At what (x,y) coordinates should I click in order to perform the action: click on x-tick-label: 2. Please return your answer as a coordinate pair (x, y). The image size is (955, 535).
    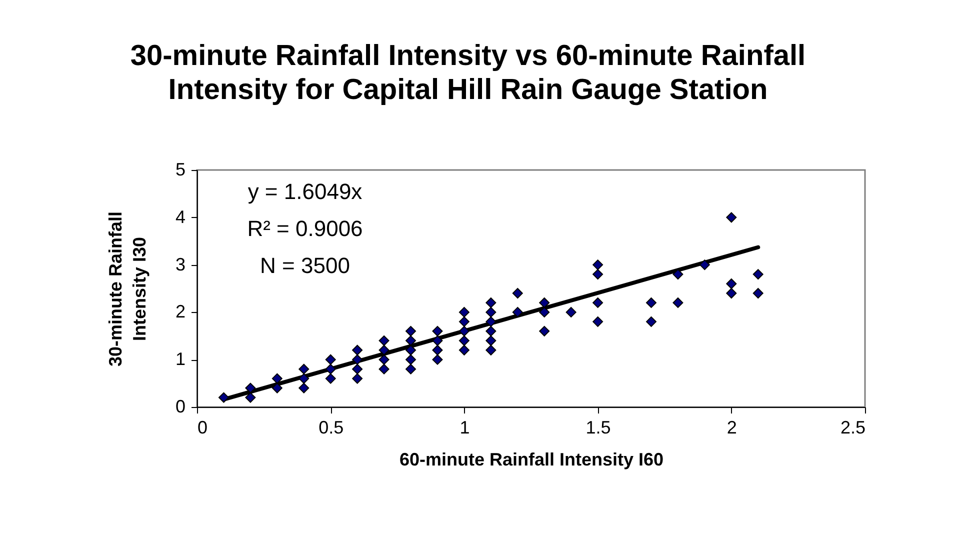
    Looking at the image, I should click on (731, 428).